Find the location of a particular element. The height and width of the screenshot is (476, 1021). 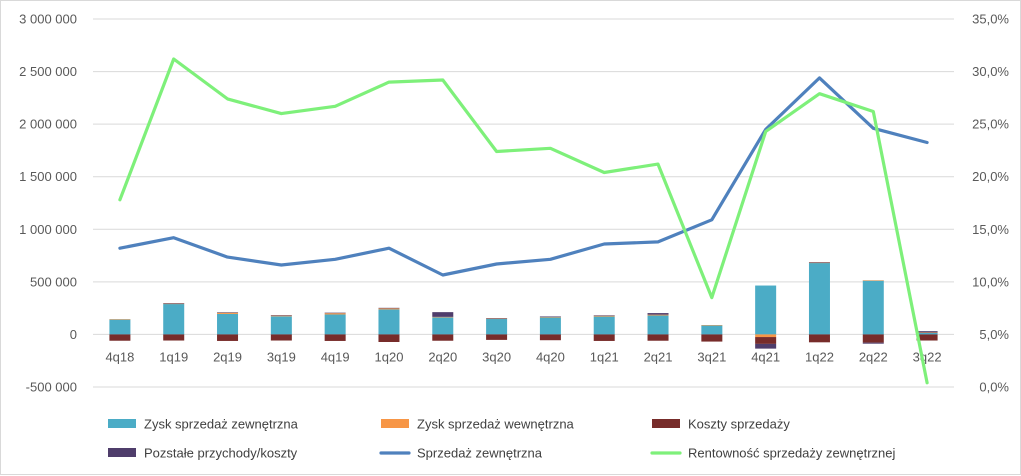

x-tick-label: 1q21 is located at coordinates (604, 356).